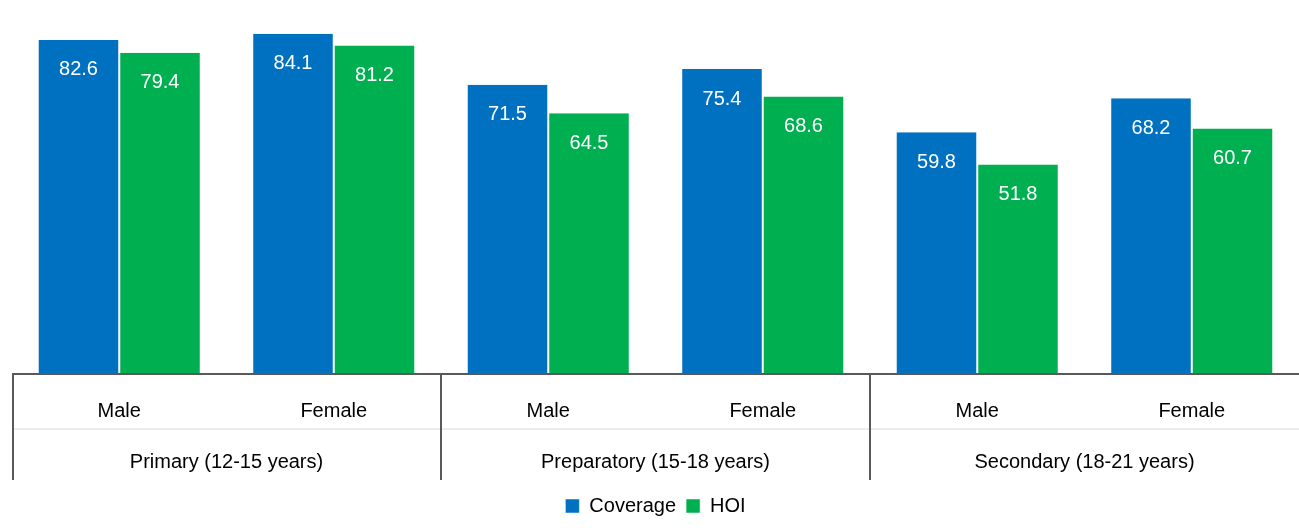 The image size is (1299, 528). What do you see at coordinates (589, 141) in the screenshot?
I see `data-label: 64.5` at bounding box center [589, 141].